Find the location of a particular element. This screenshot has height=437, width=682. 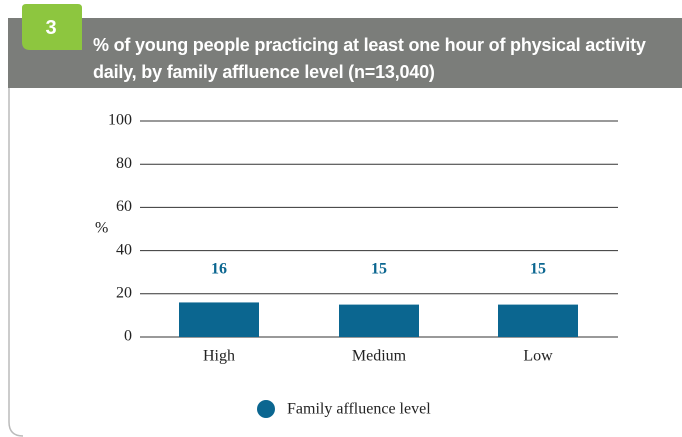

badge-shape is located at coordinates (52, 27).